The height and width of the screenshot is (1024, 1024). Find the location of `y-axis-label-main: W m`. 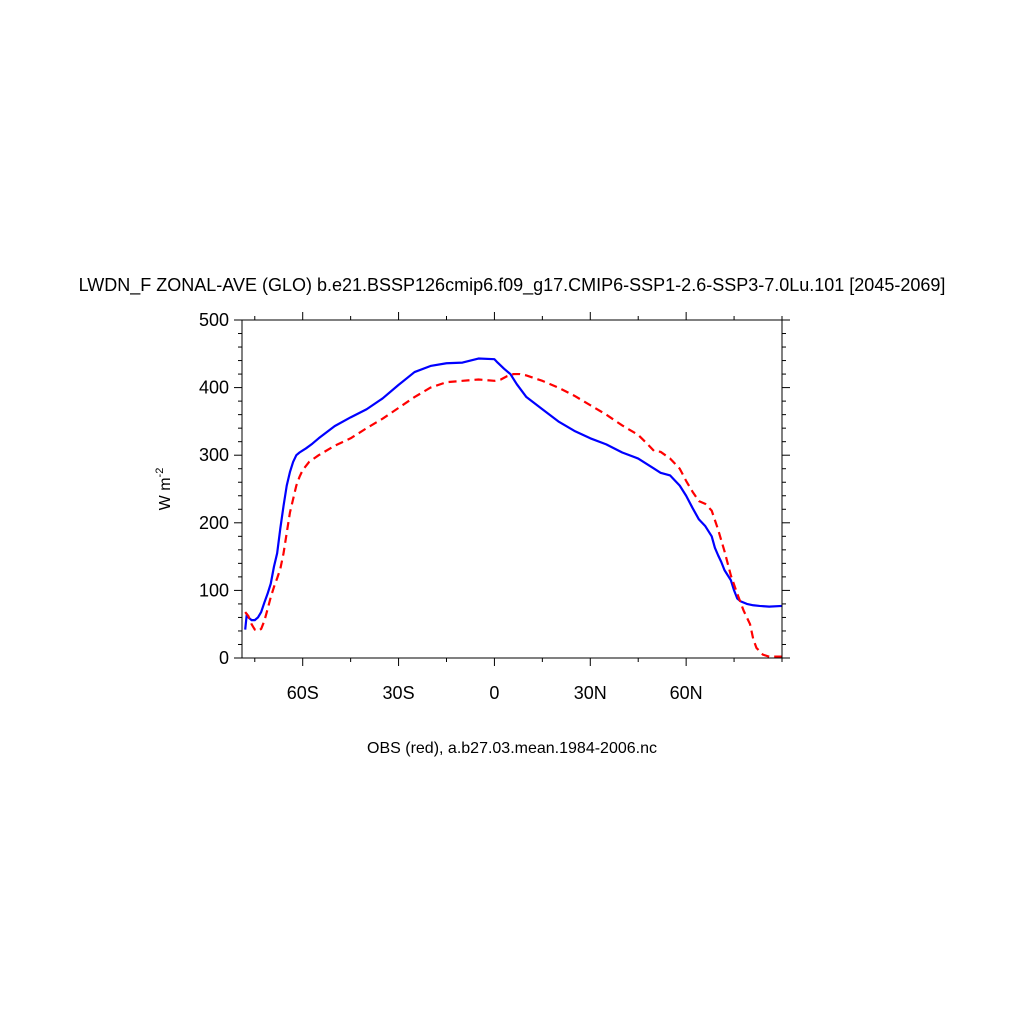

y-axis-label-main: W m is located at coordinates (165, 493).